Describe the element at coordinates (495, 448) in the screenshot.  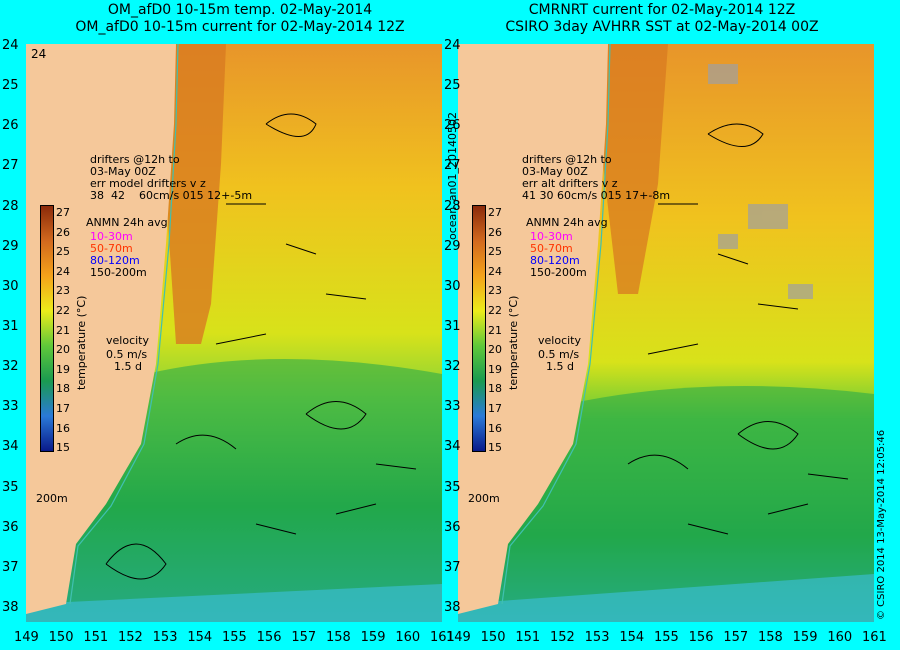
I see `colorbar-tick-right-15: 15` at that location.